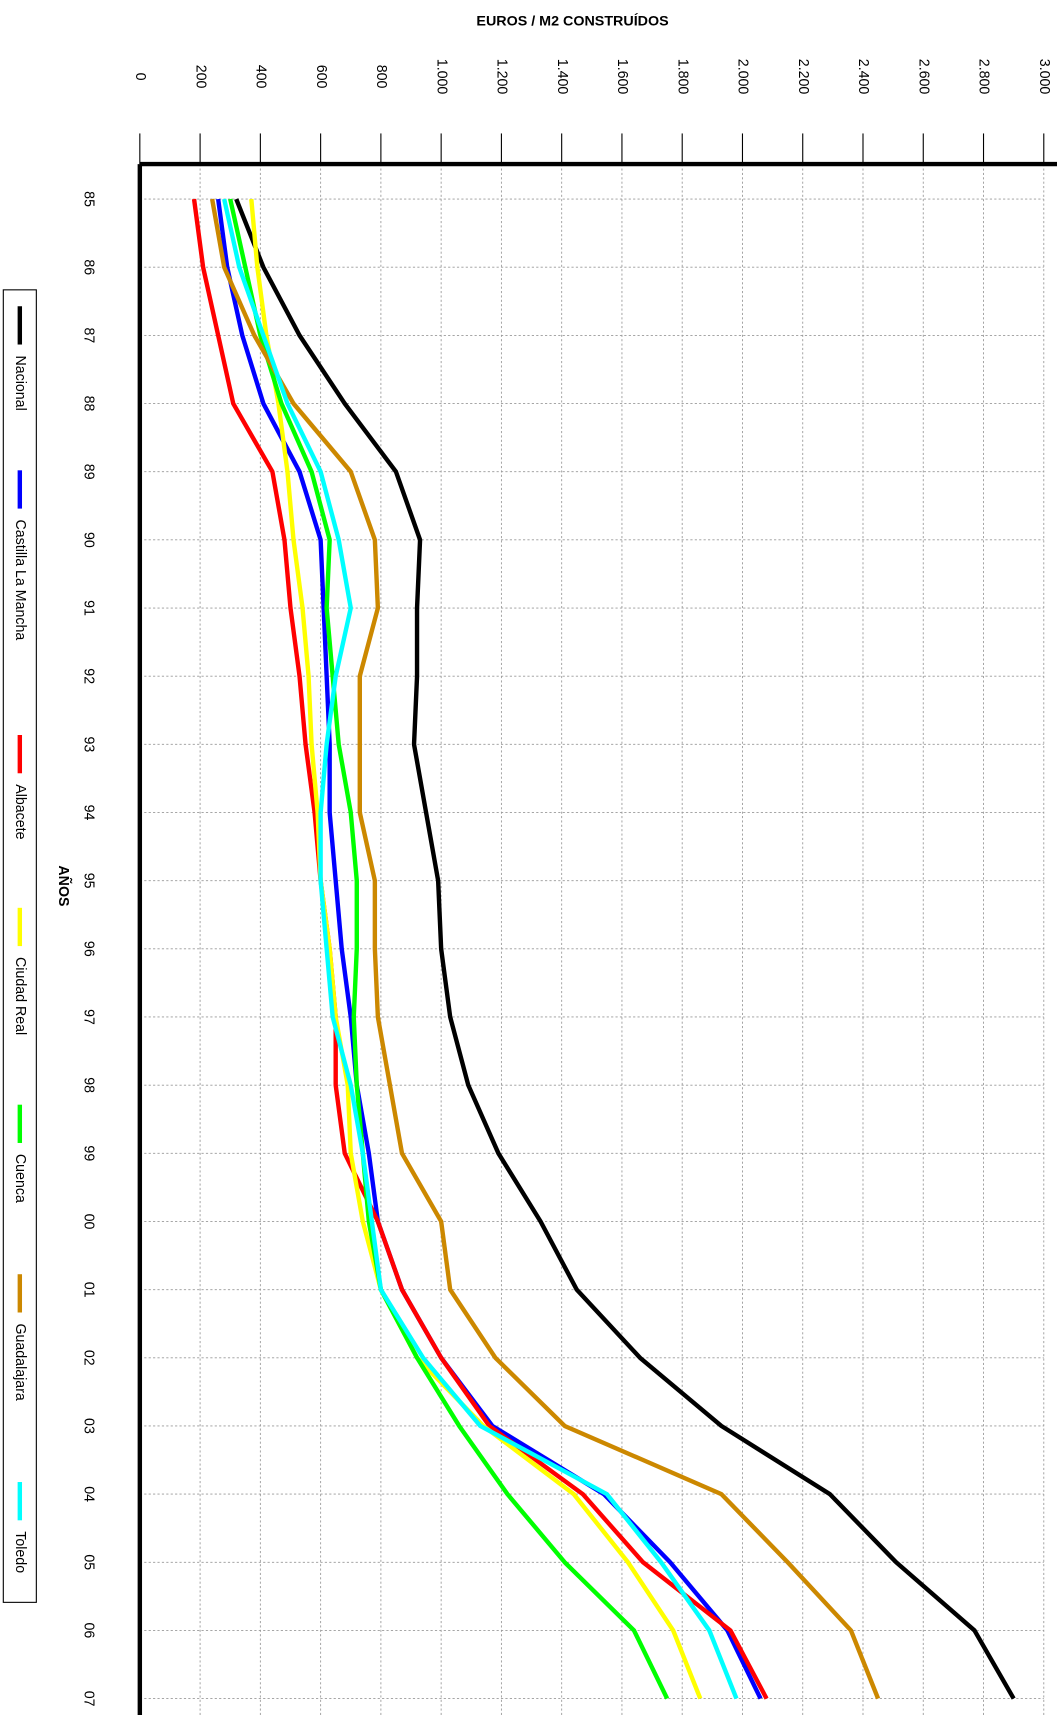 The image size is (1057, 1715). What do you see at coordinates (622, 77) in the screenshot?
I see `value-tick-label: 1.600` at bounding box center [622, 77].